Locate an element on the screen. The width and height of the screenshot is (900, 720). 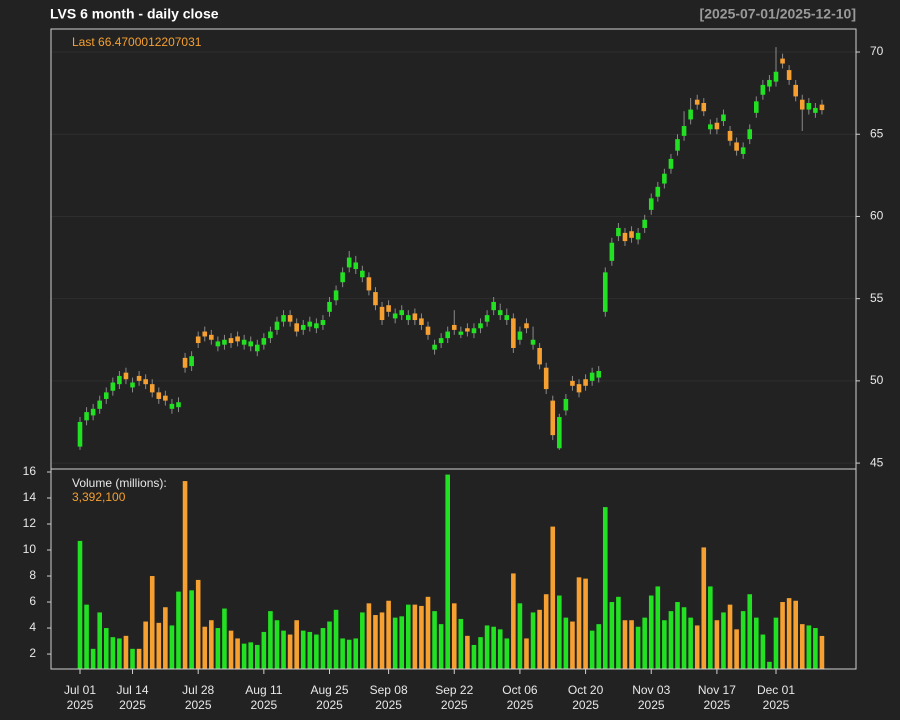
x-tick-label: Sep 22 is located at coordinates (454, 690).